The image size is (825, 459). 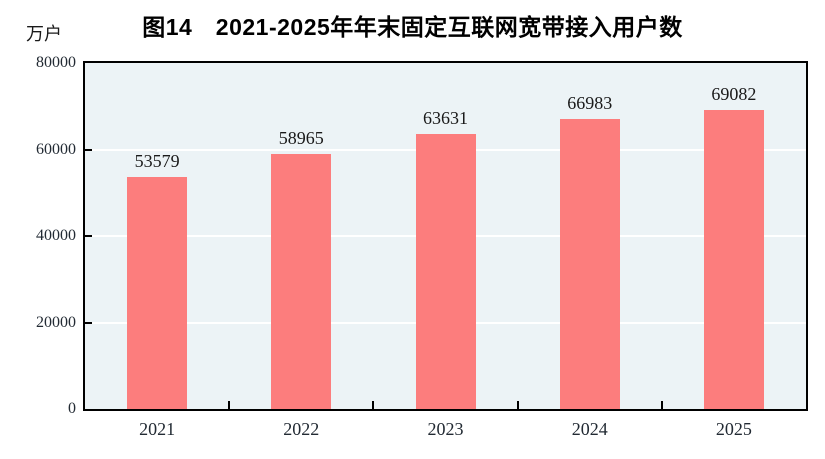 What do you see at coordinates (589, 429) in the screenshot?
I see `x-axis-label-2024: 2024` at bounding box center [589, 429].